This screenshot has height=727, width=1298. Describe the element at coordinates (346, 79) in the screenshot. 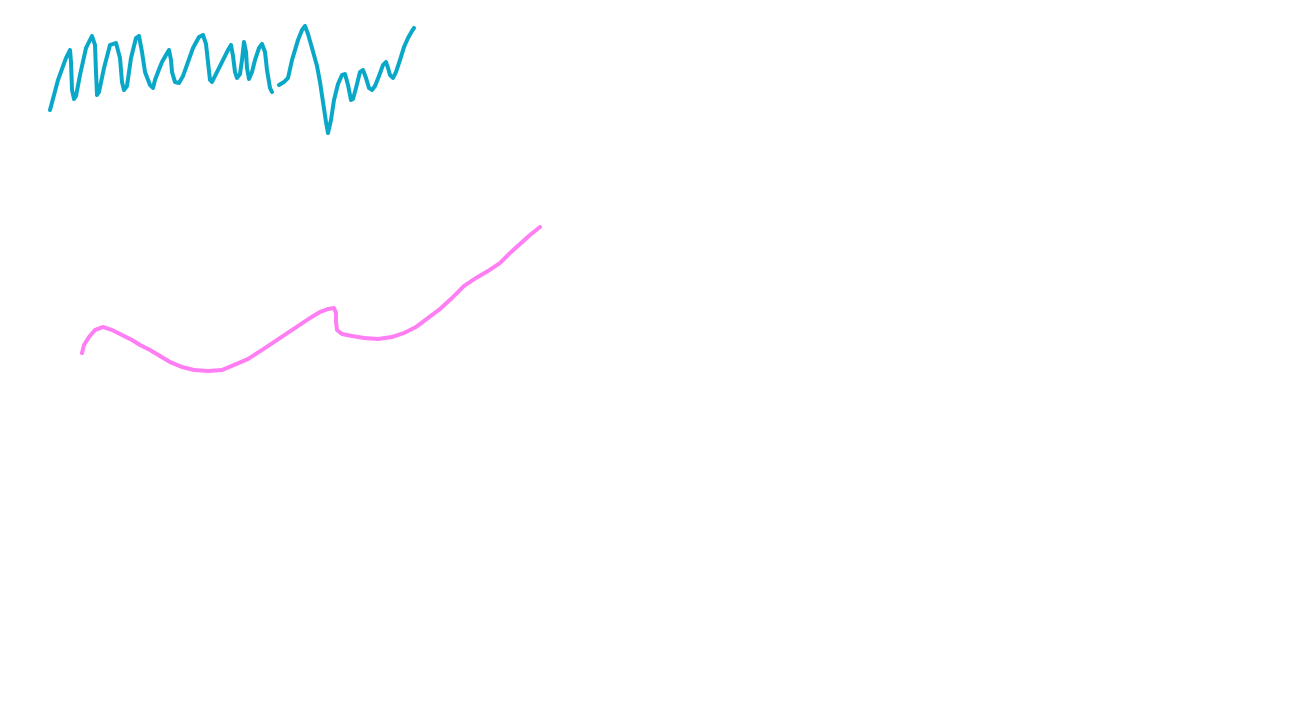

I see `zigzag-stroke-continuation` at that location.